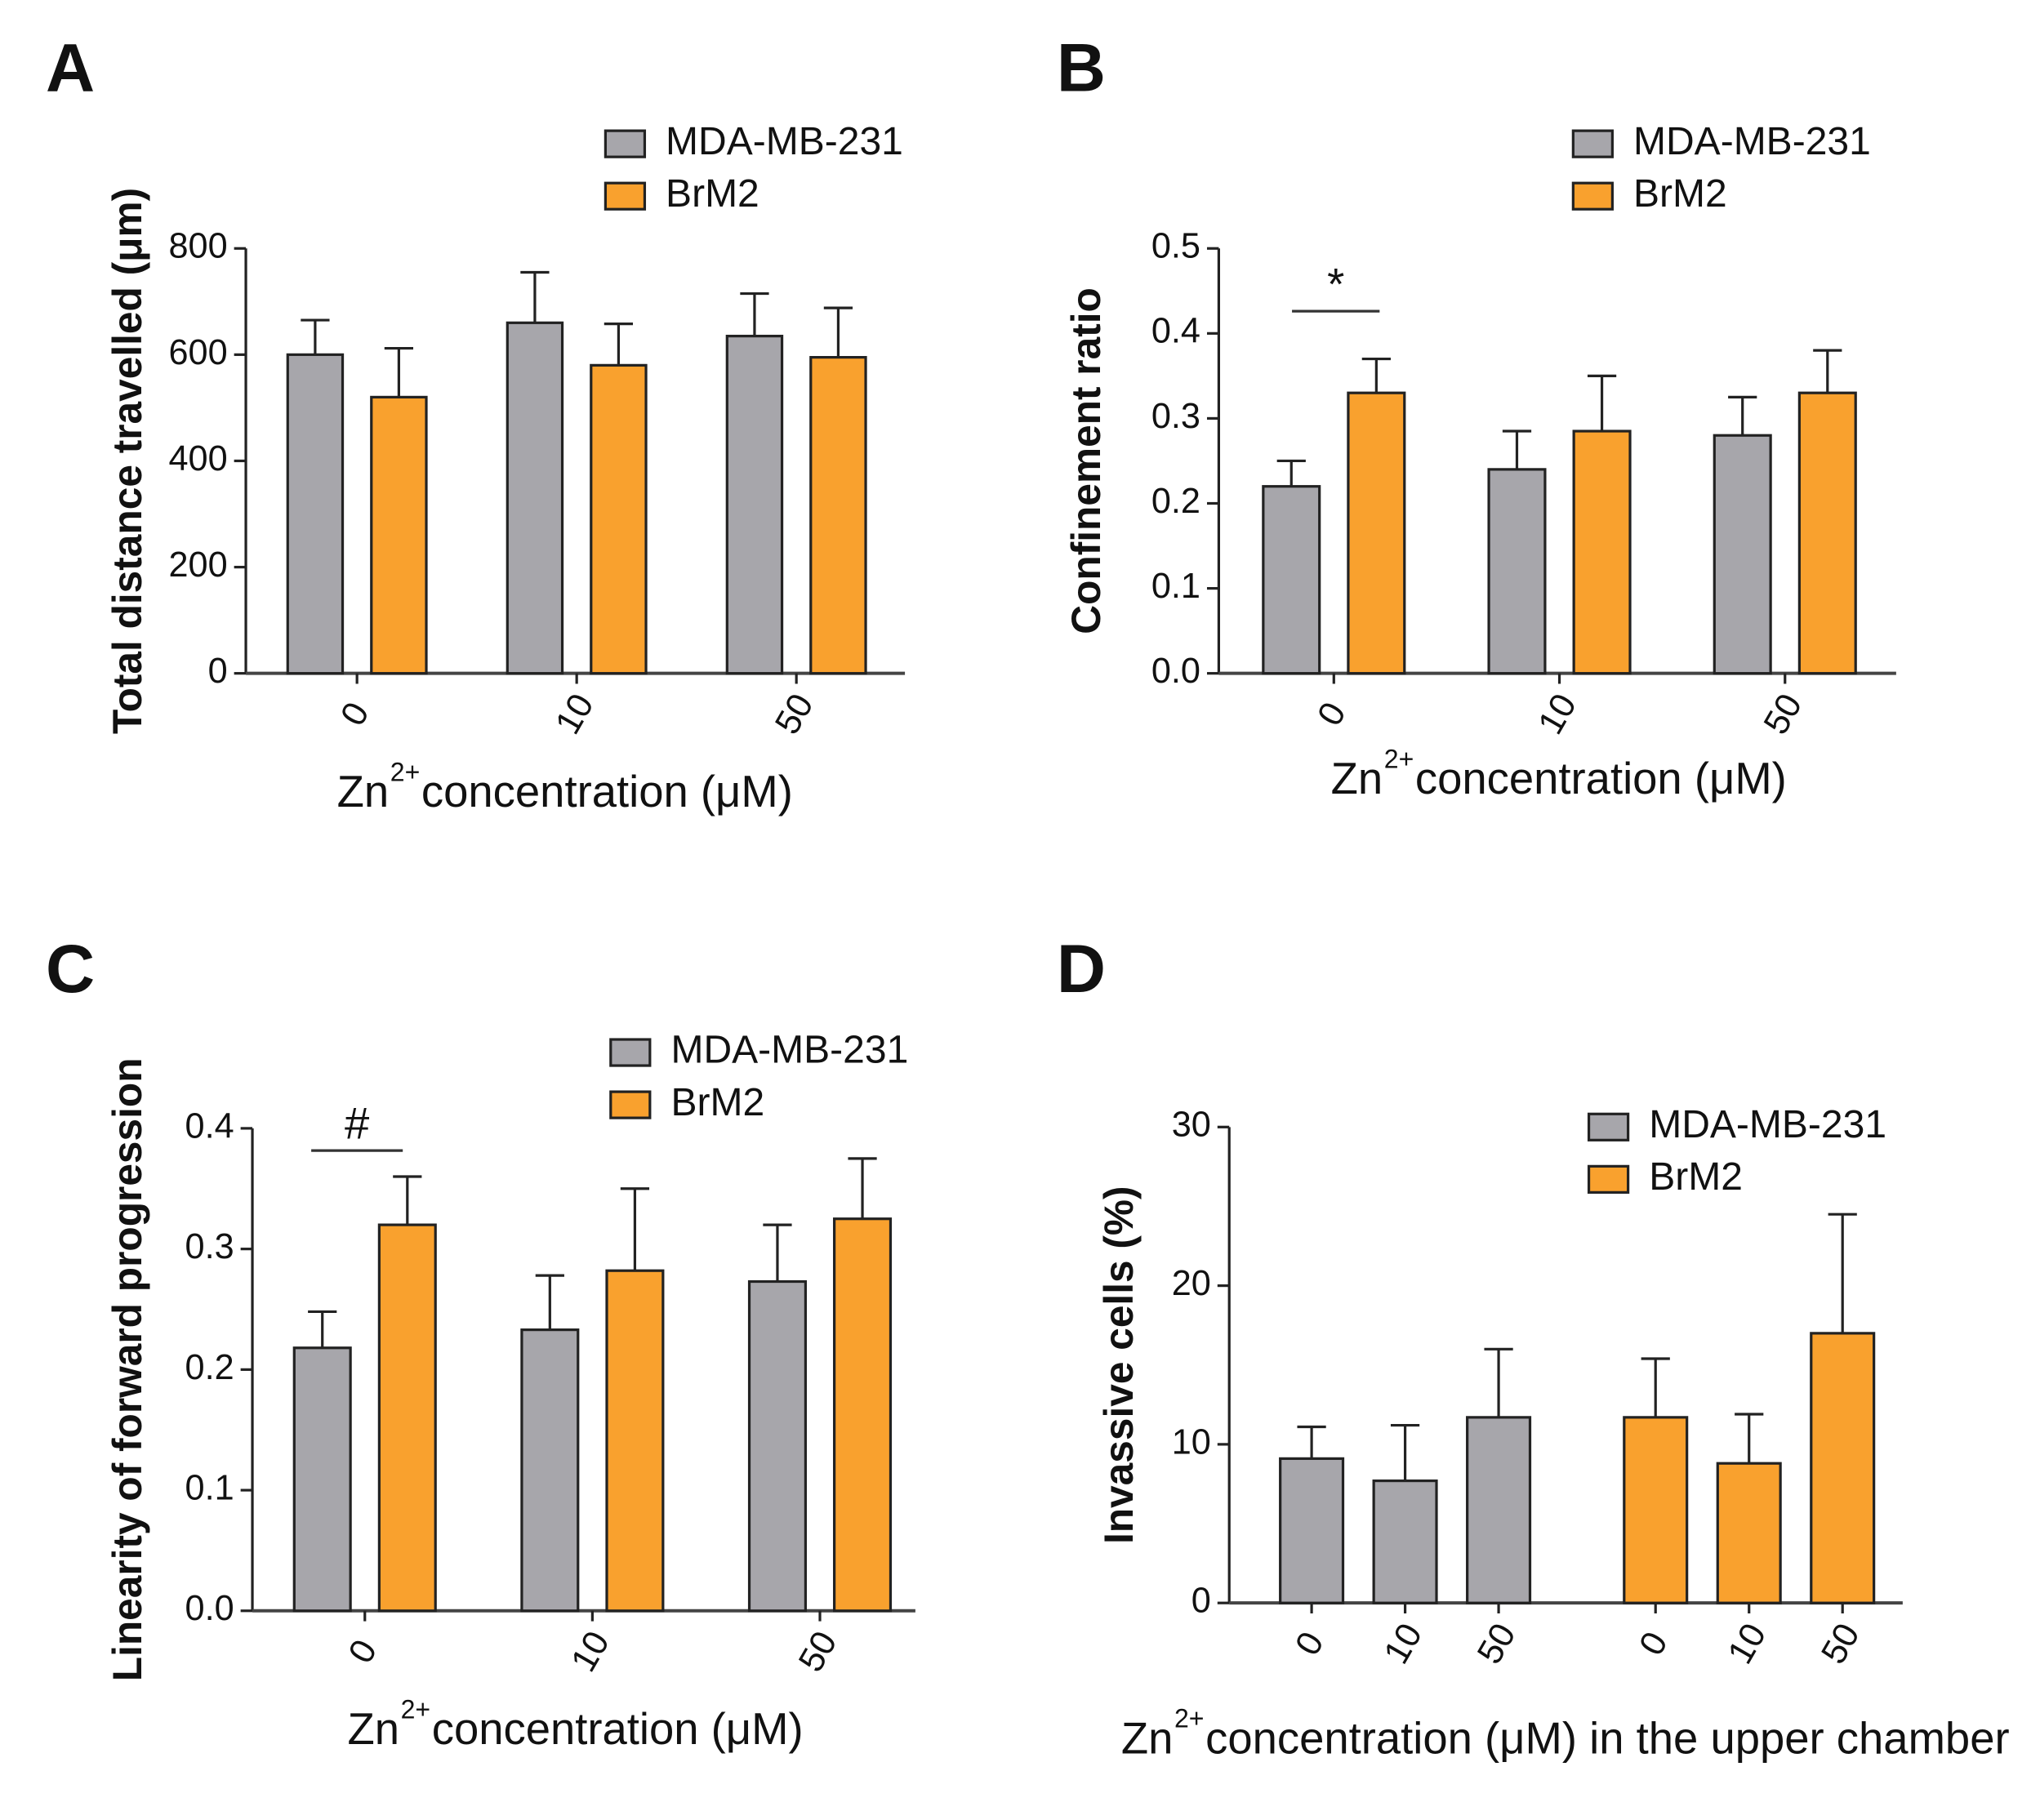 Image resolution: width=2040 pixels, height=1820 pixels. Describe the element at coordinates (1335, 285) in the screenshot. I see `significance-mark: *` at that location.